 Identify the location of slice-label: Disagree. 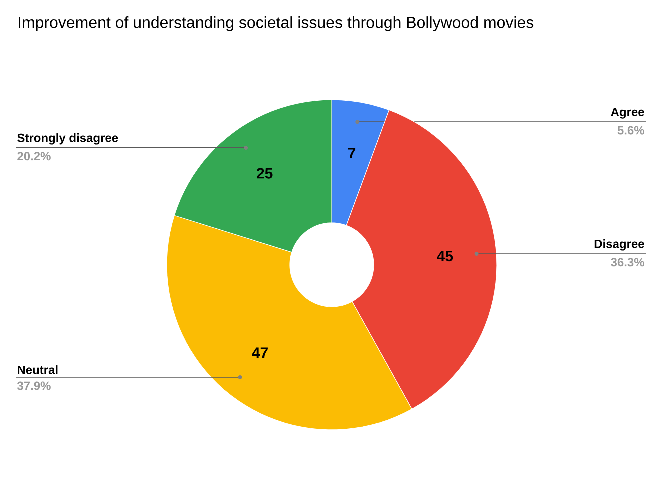
(619, 245).